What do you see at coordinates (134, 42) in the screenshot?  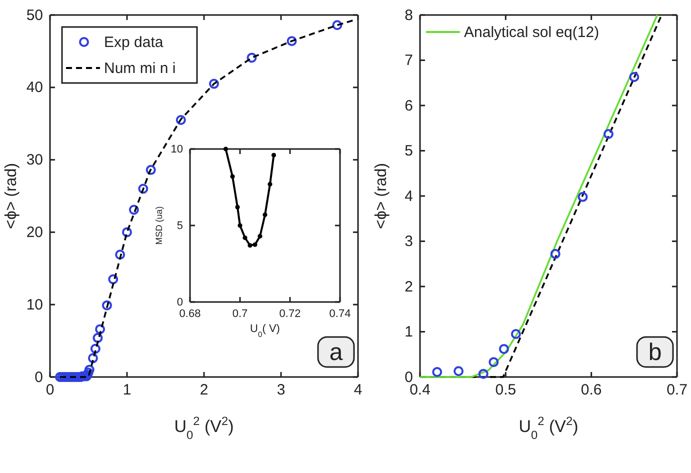 I see `legend-label: Exp data` at bounding box center [134, 42].